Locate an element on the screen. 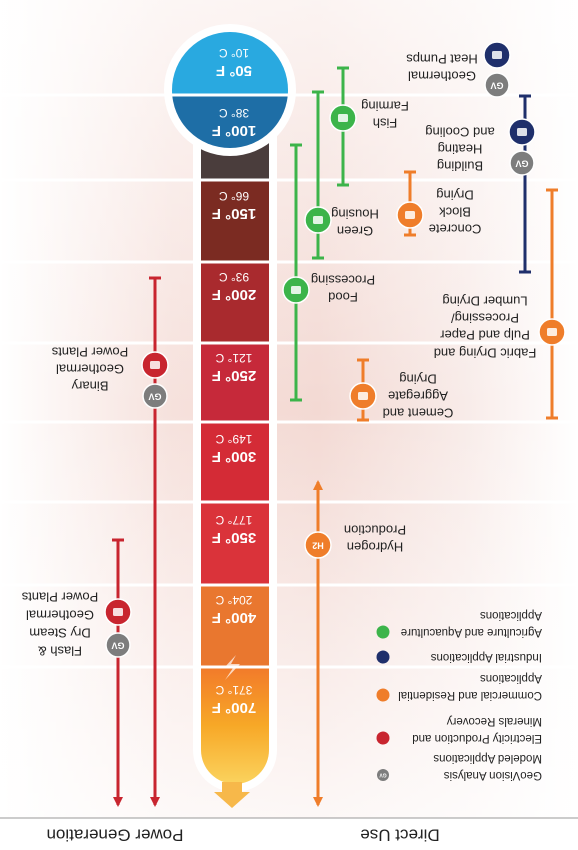 Image resolution: width=578 pixels, height=850 pixels. application-label: Processing/ is located at coordinates (485, 318).